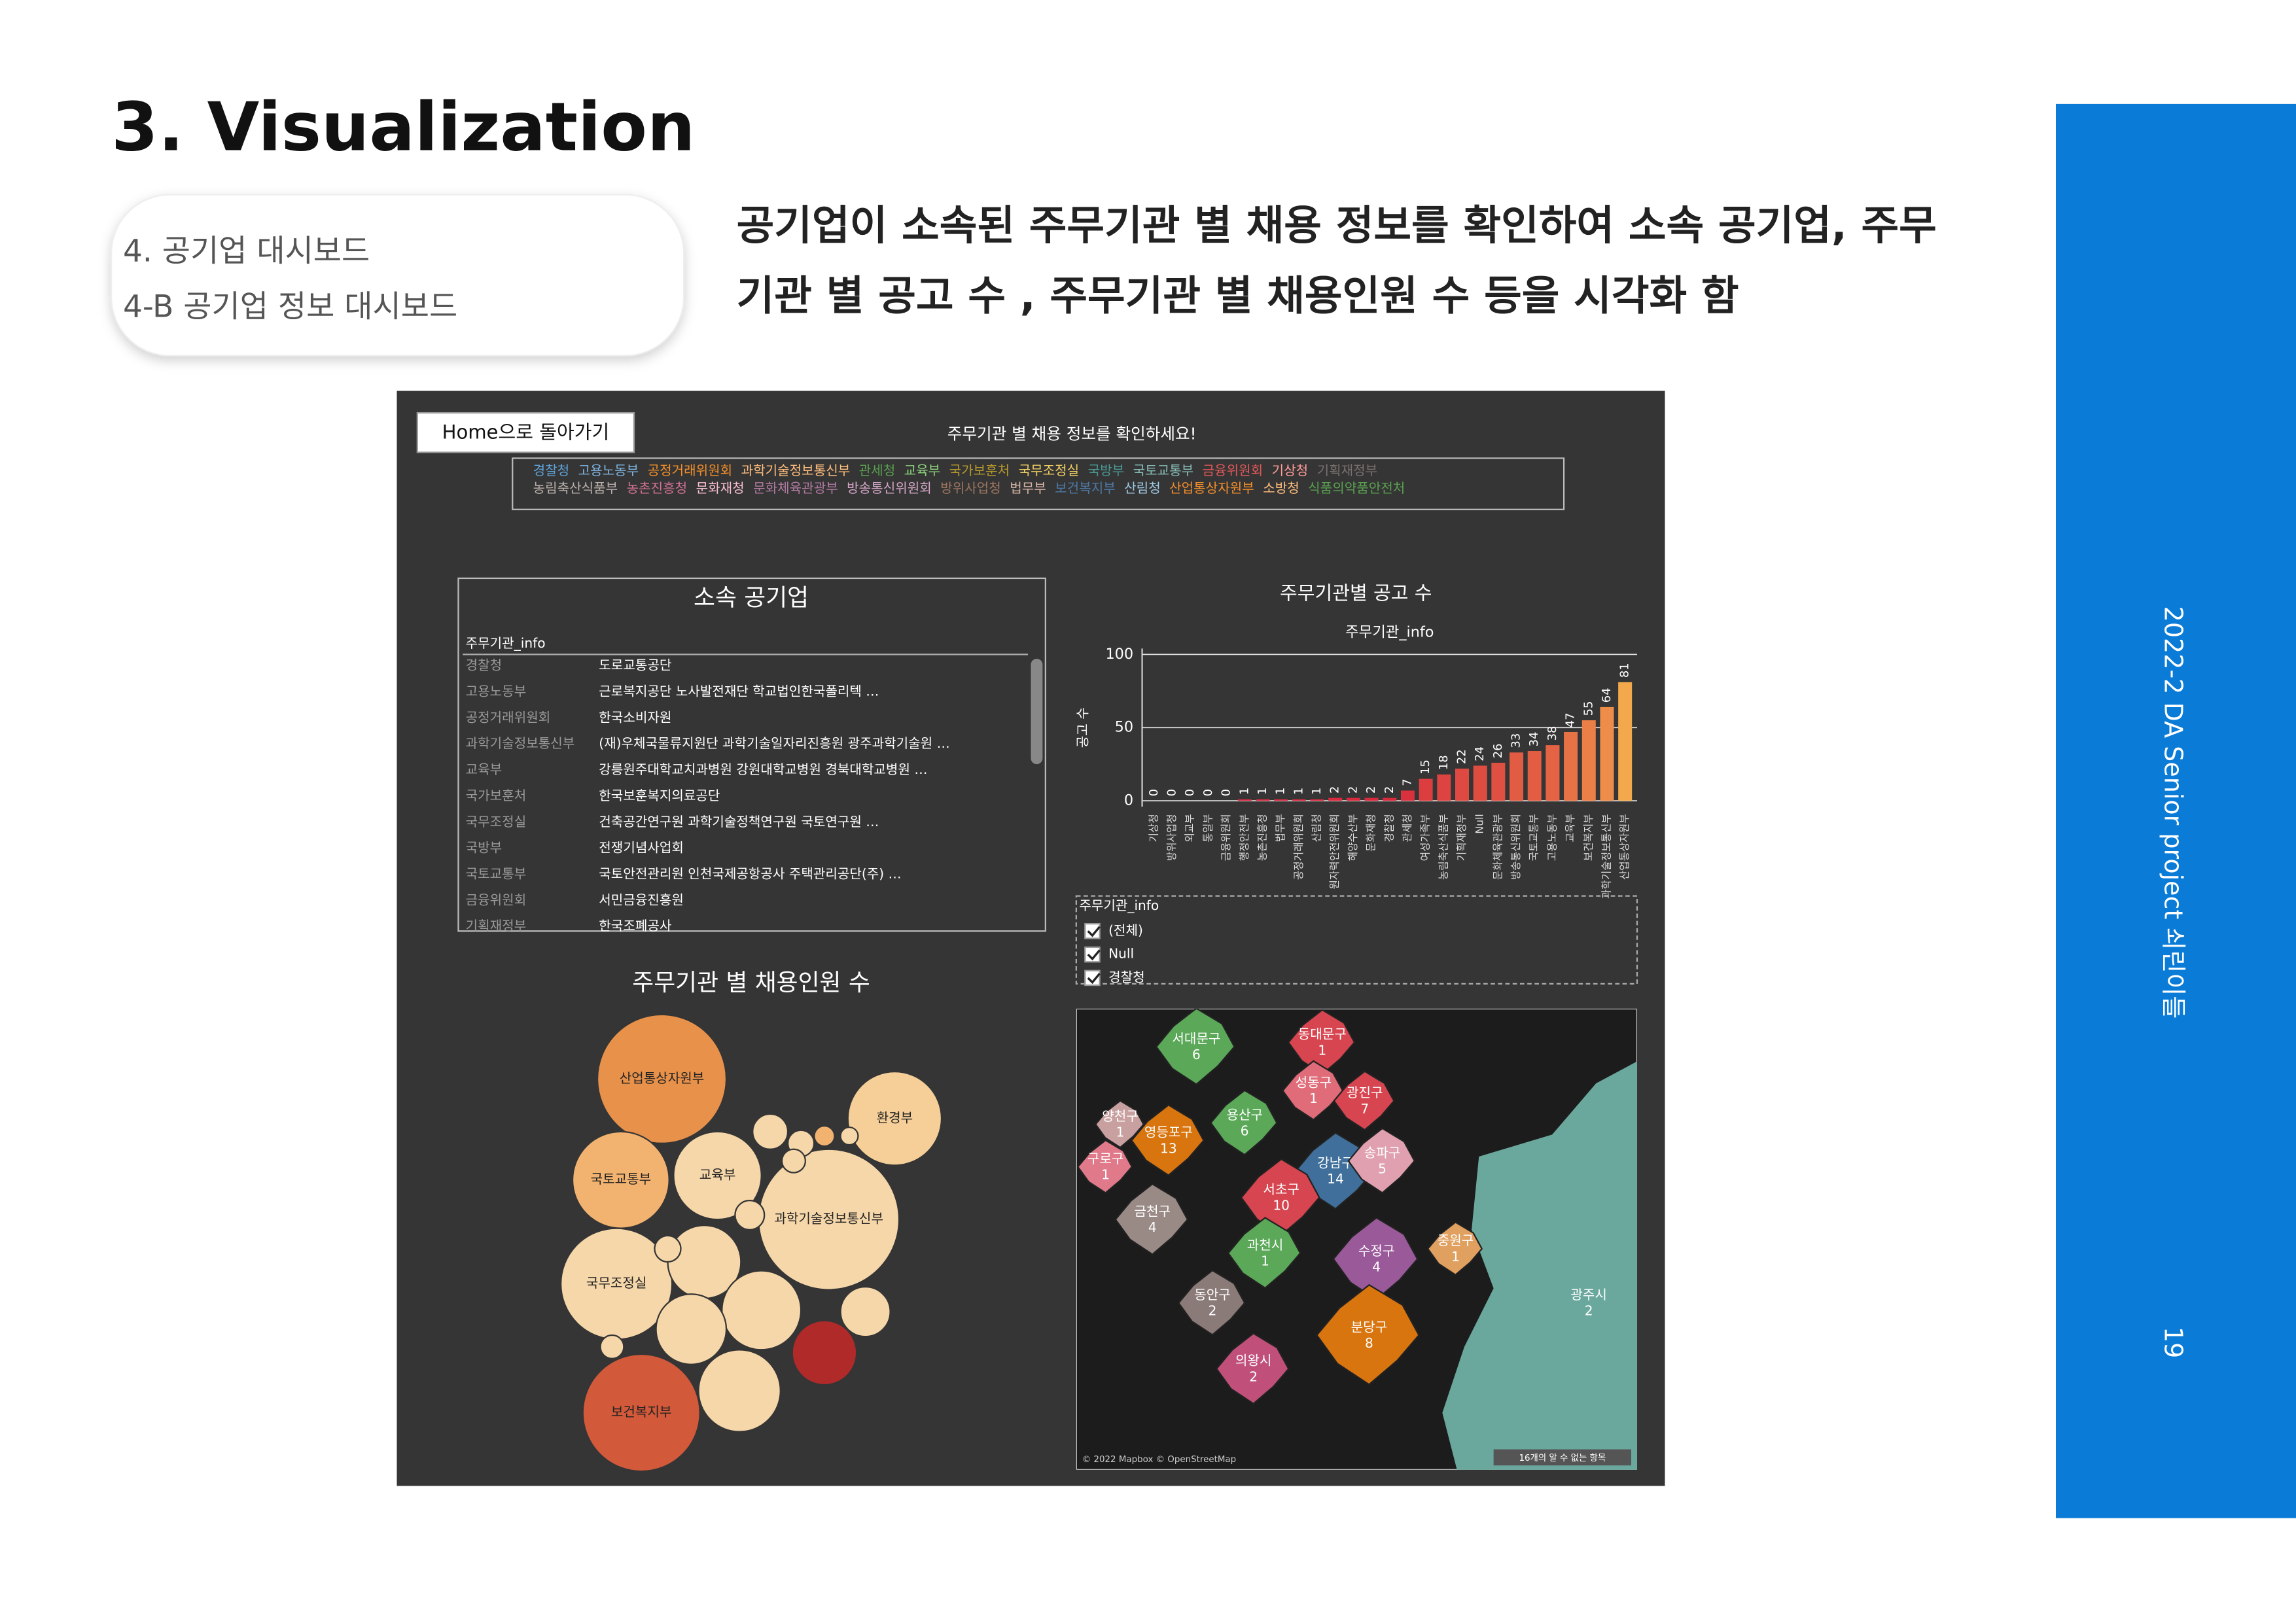 The width and height of the screenshot is (2296, 1623). Describe the element at coordinates (1072, 434) in the screenshot. I see `dashboard-header: 주무기관 별 채용 정보를 확인하세요!` at that location.